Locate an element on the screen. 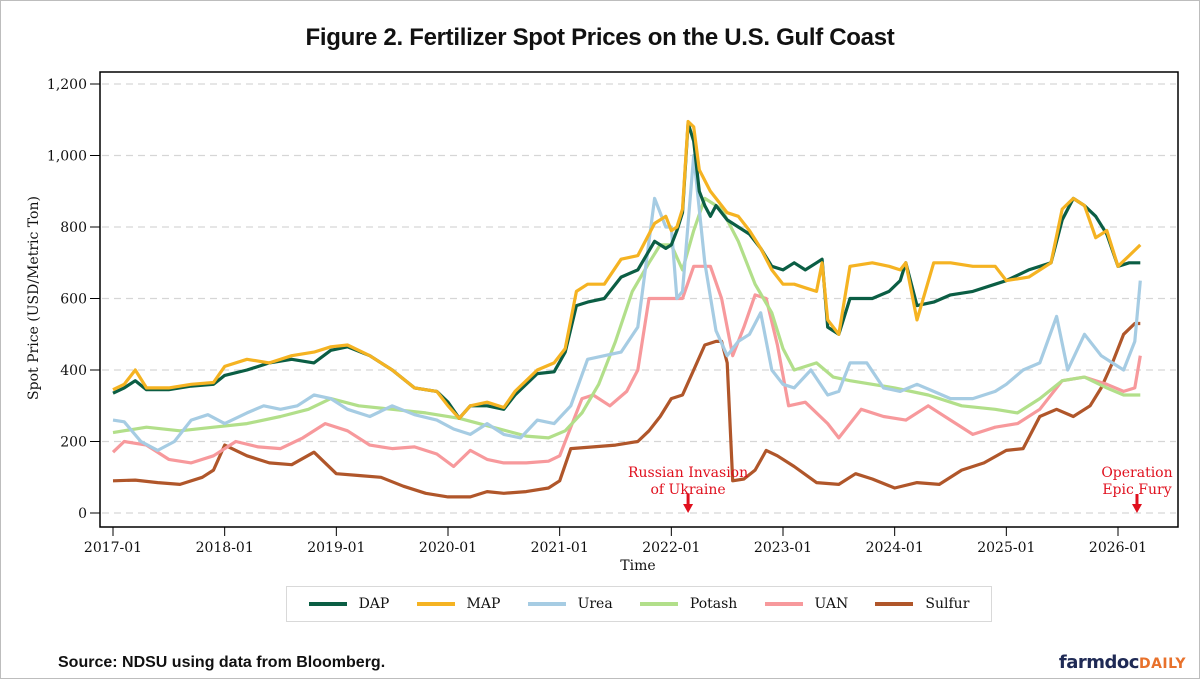 The image size is (1200, 679). y-tick-label: 600 is located at coordinates (73, 300).